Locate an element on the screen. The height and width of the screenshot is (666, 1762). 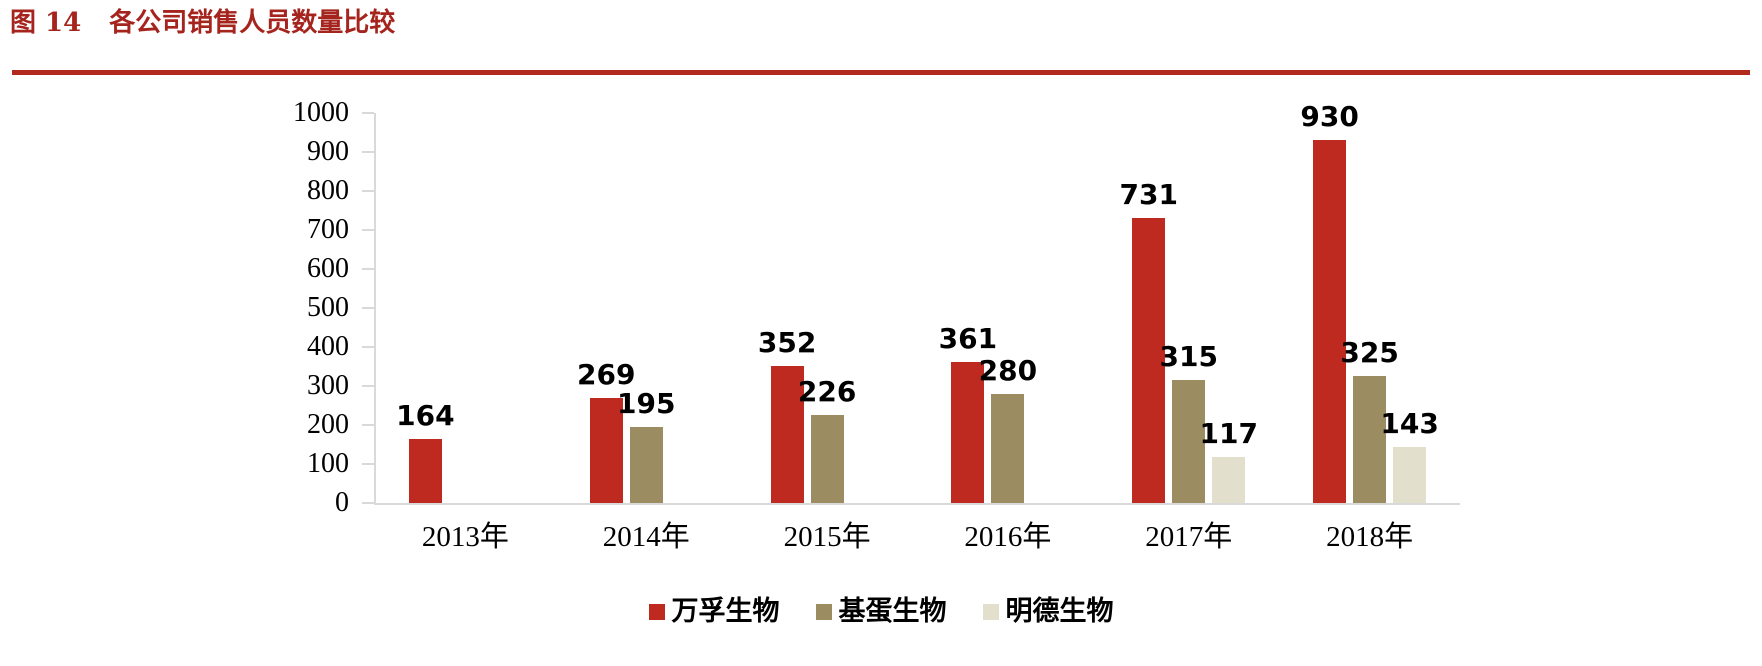
legend-item-明德生物: 明德生物 is located at coordinates (1048, 612).